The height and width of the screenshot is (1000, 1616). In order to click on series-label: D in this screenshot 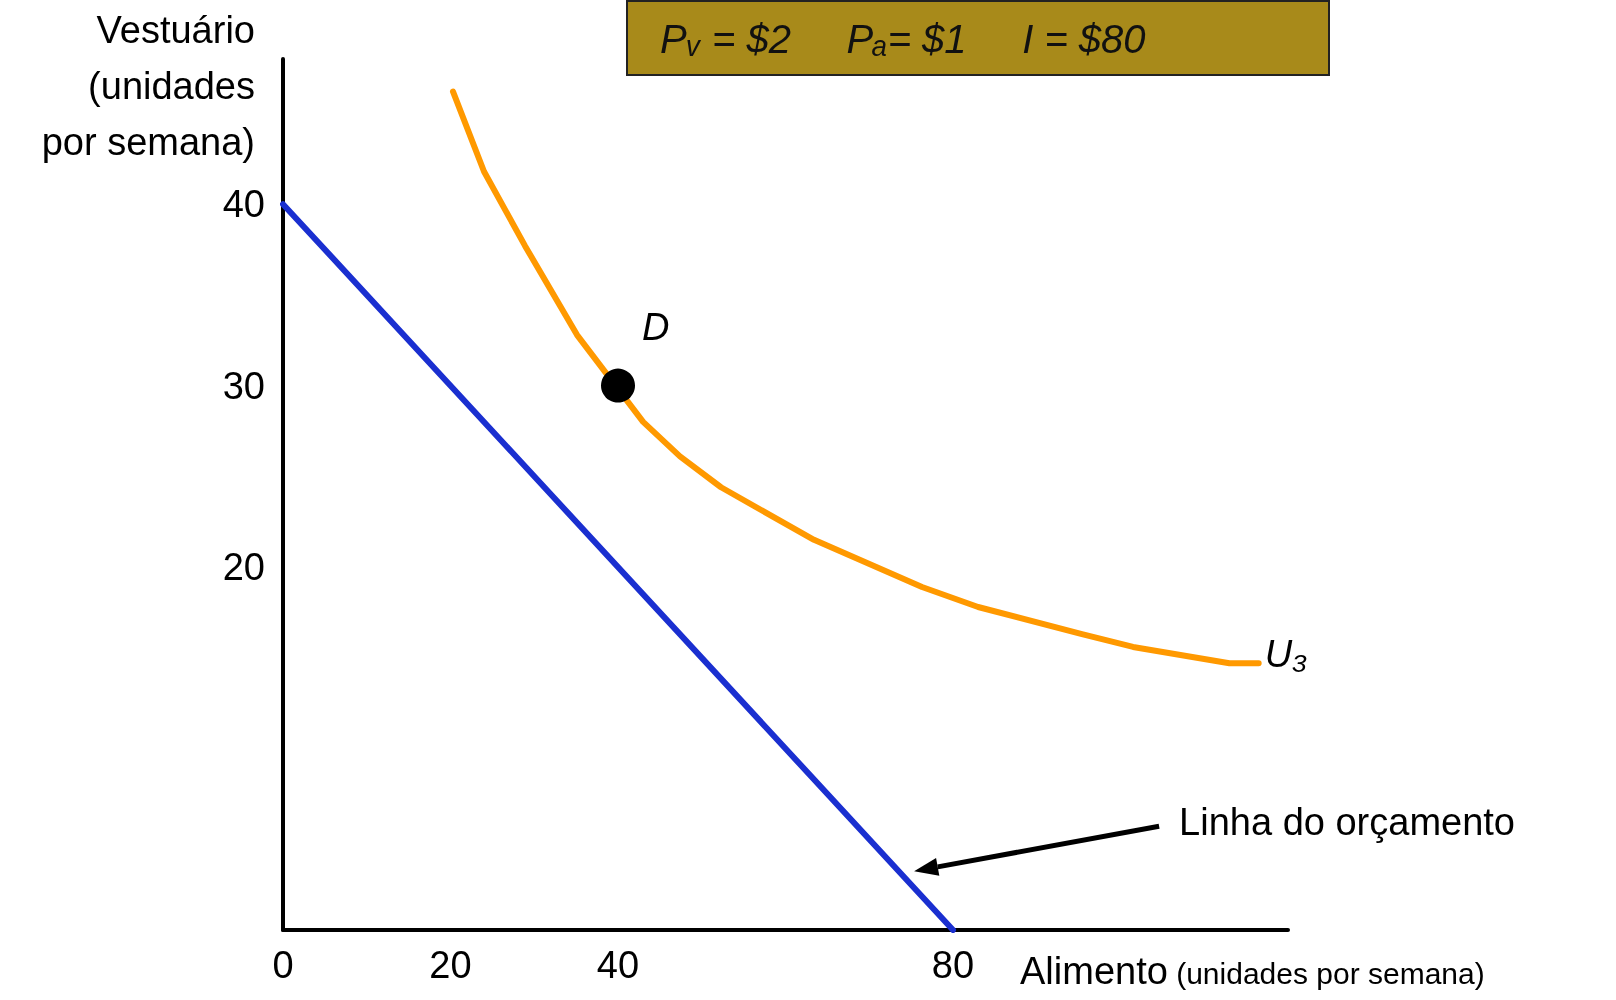, I will do `click(656, 327)`.